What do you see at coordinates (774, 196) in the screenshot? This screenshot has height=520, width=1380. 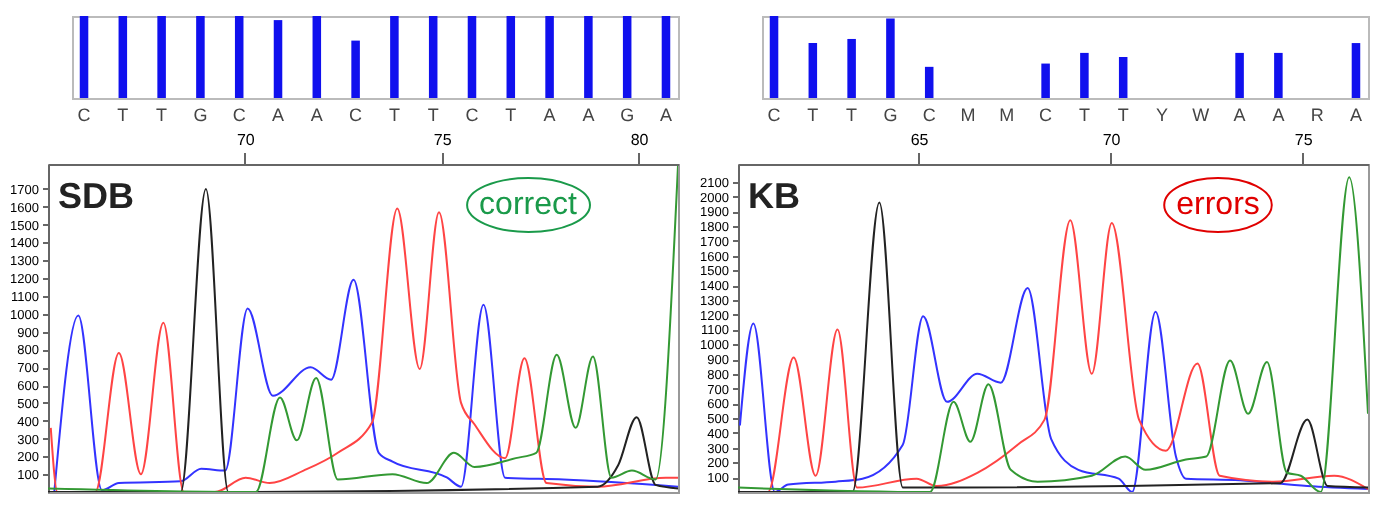 I see `chart-title: KB` at bounding box center [774, 196].